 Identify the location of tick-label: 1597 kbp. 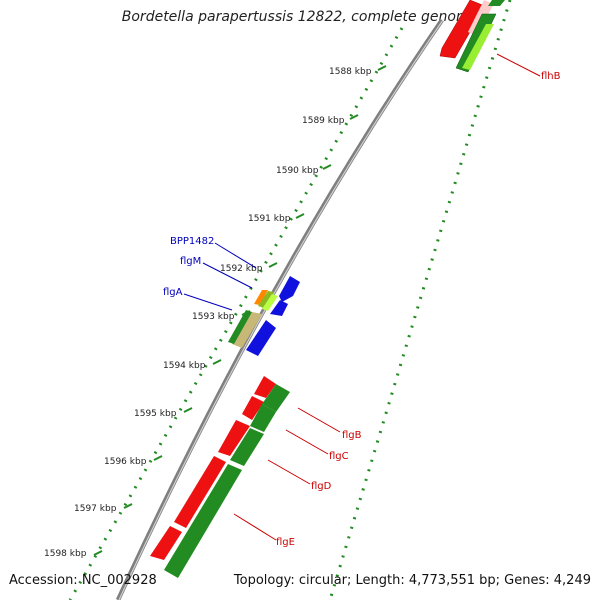
(95, 509).